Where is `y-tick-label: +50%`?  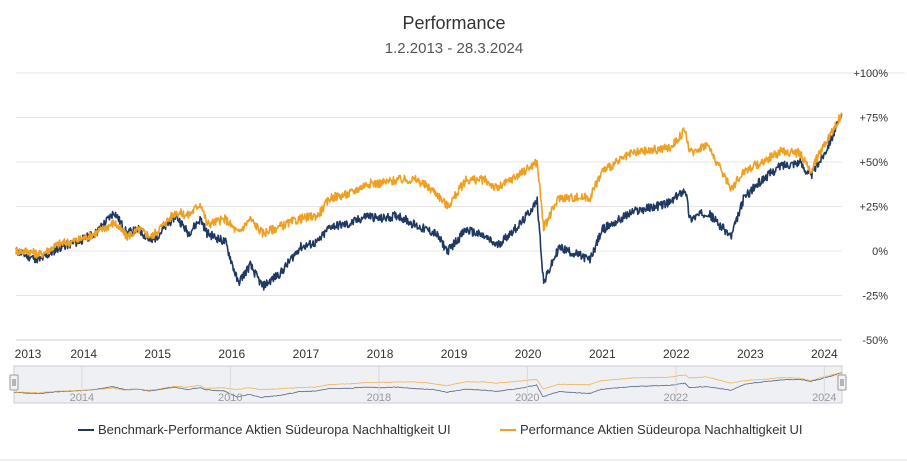
y-tick-label: +50% is located at coordinates (874, 163).